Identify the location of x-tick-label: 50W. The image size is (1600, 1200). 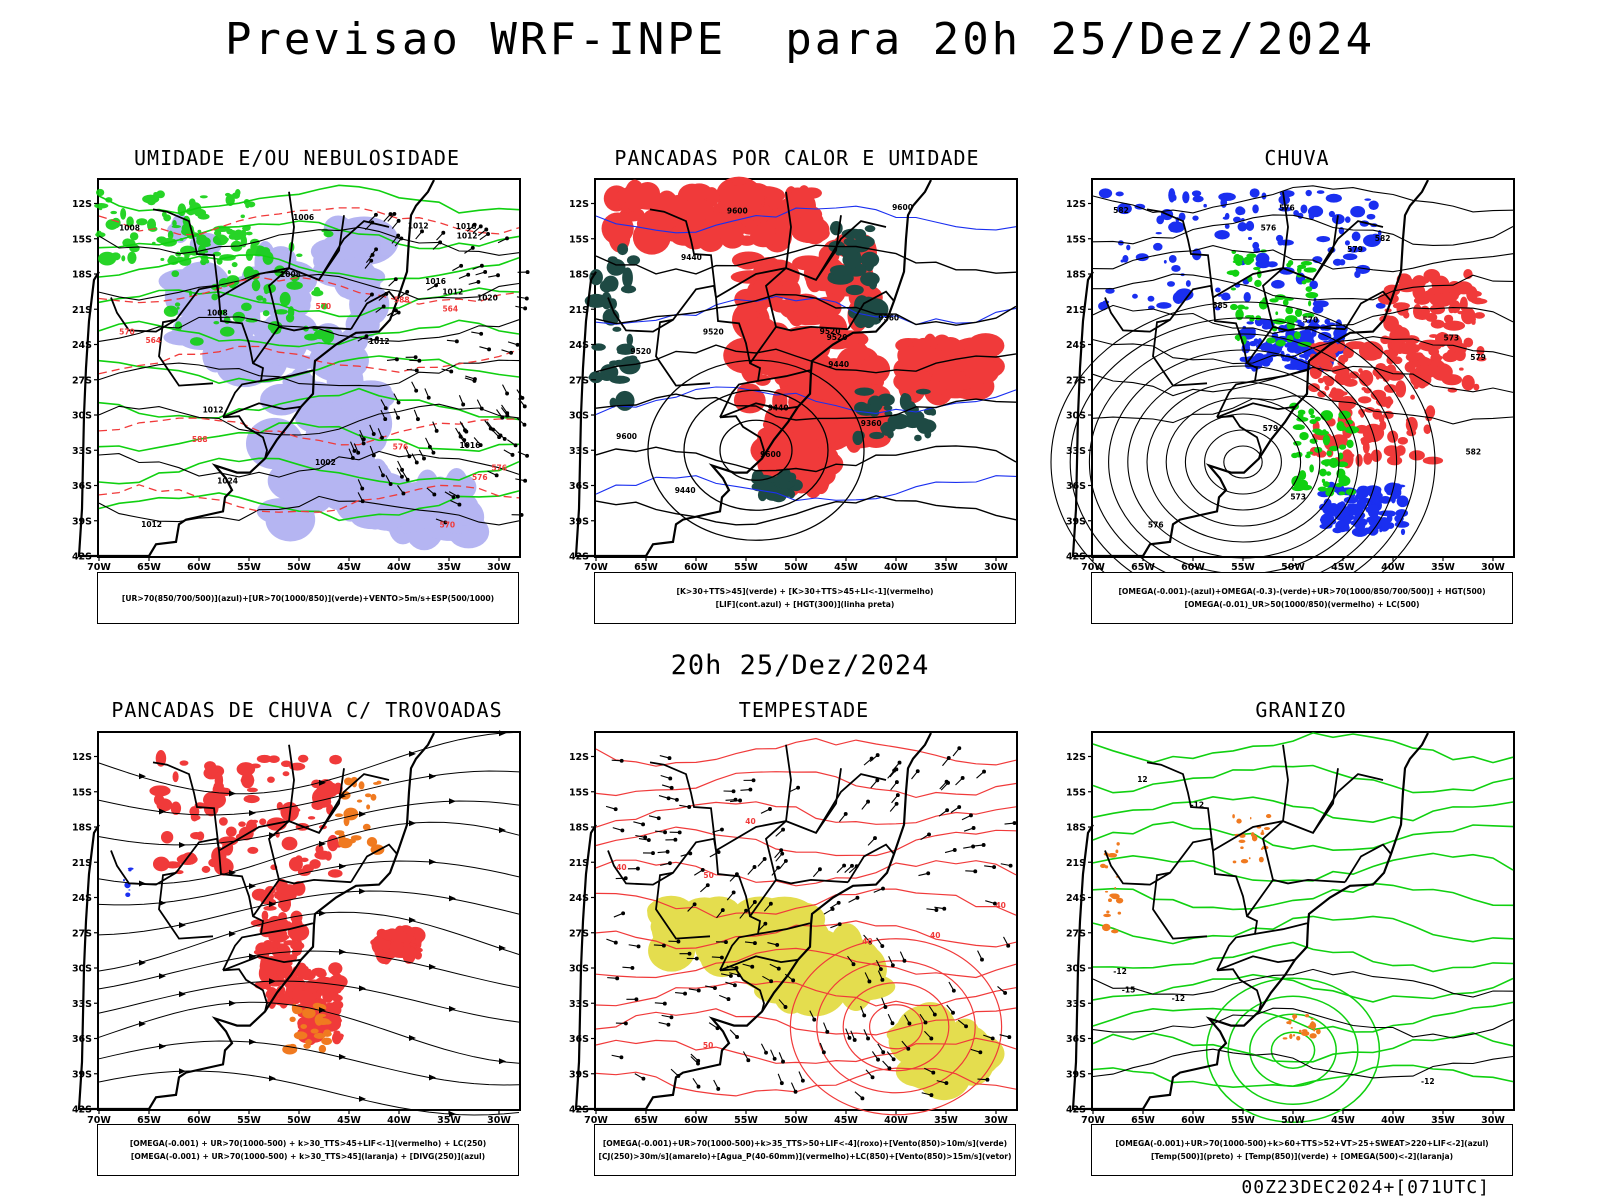
(1293, 567).